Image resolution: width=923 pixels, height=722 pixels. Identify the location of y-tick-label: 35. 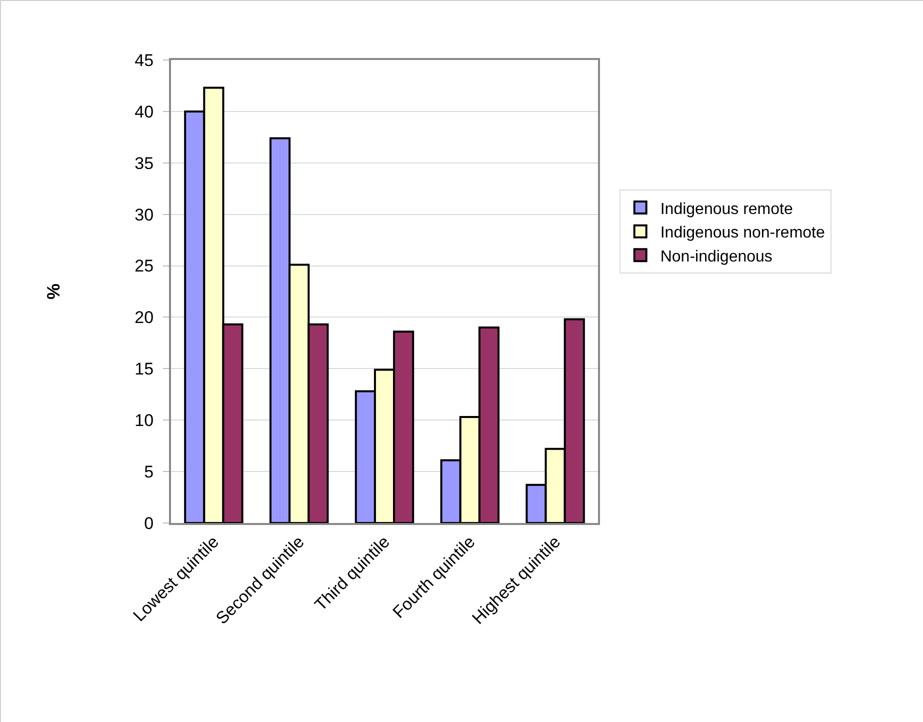
(144, 163).